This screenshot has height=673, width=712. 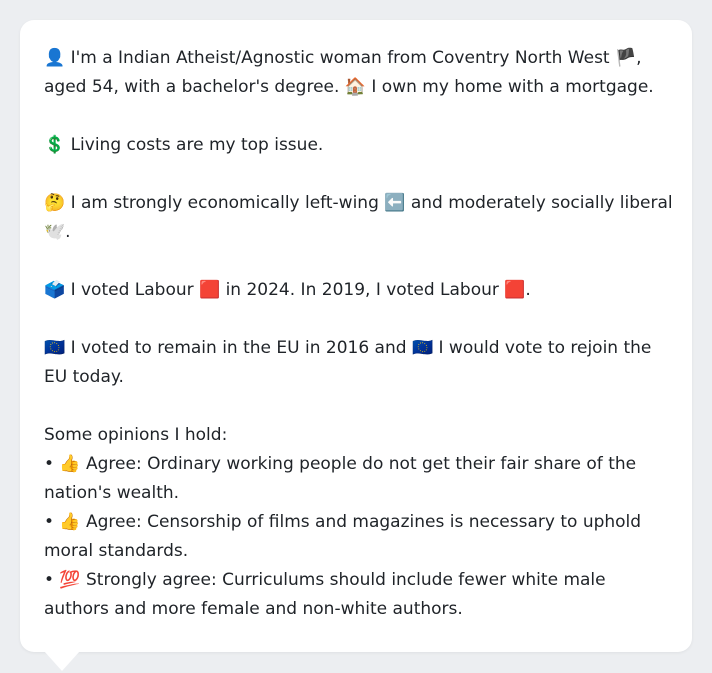 What do you see at coordinates (136, 435) in the screenshot?
I see `opinions-heading: Some opinions I hold:` at bounding box center [136, 435].